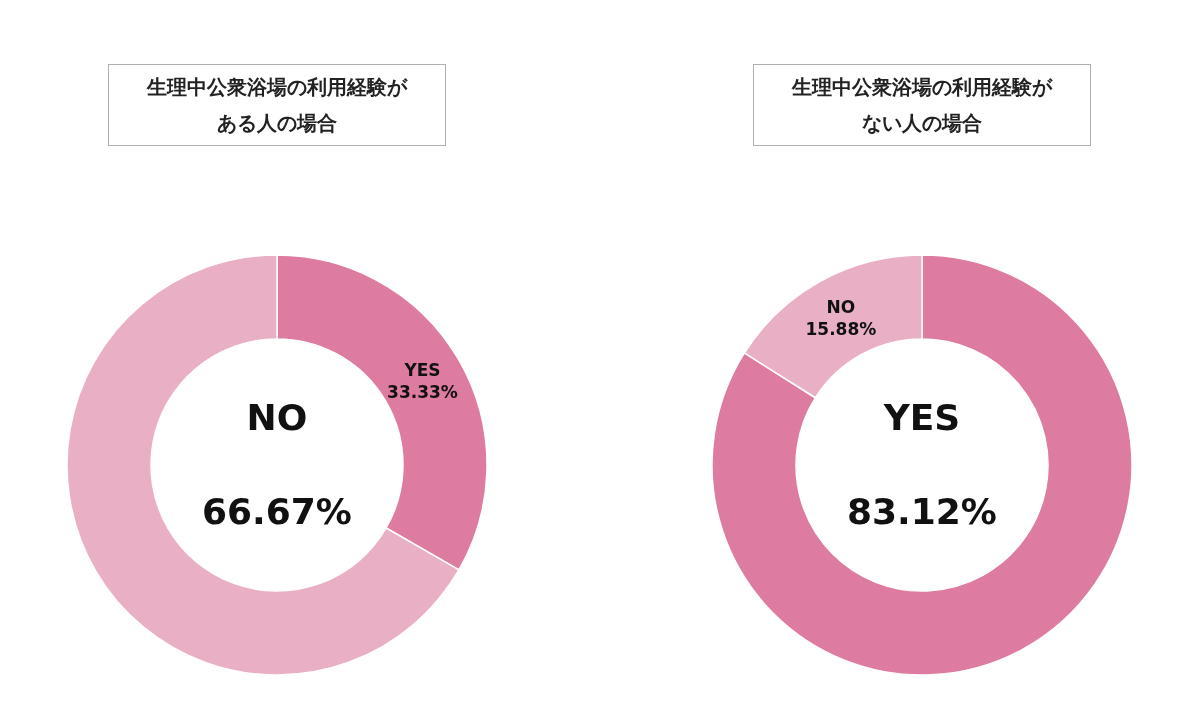 This screenshot has width=1200, height=720. Describe the element at coordinates (277, 105) in the screenshot. I see `chart-title: 生理中公衆浴場の利用経験がある人の場合` at that location.